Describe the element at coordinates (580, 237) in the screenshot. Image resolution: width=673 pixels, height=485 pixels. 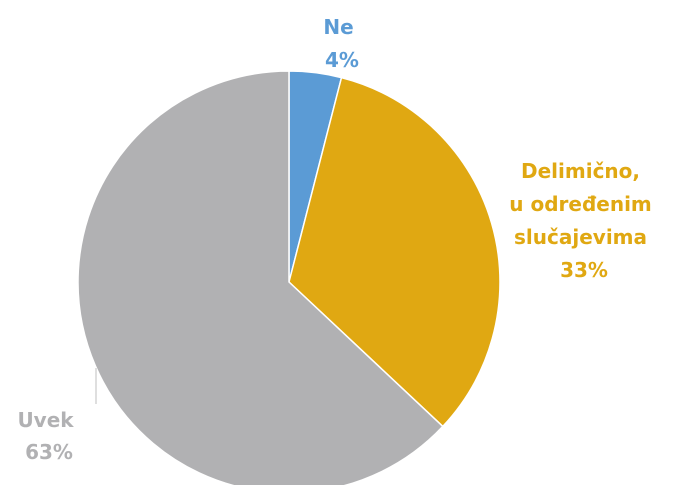
I see `slice-label-delimicno-line-3: slučajevima` at that location.